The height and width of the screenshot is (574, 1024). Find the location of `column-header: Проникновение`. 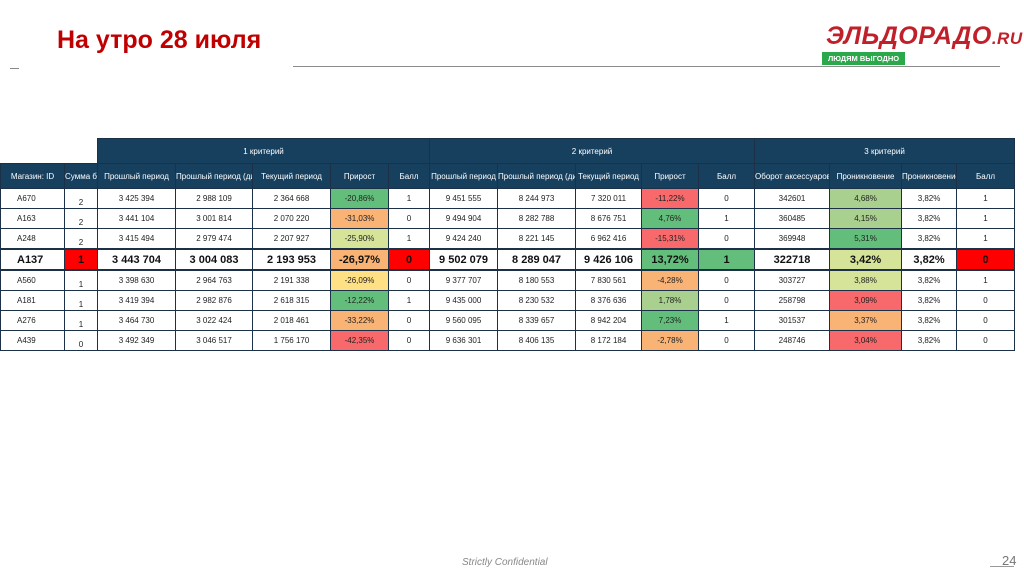

column-header: Проникновение is located at coordinates (929, 176).